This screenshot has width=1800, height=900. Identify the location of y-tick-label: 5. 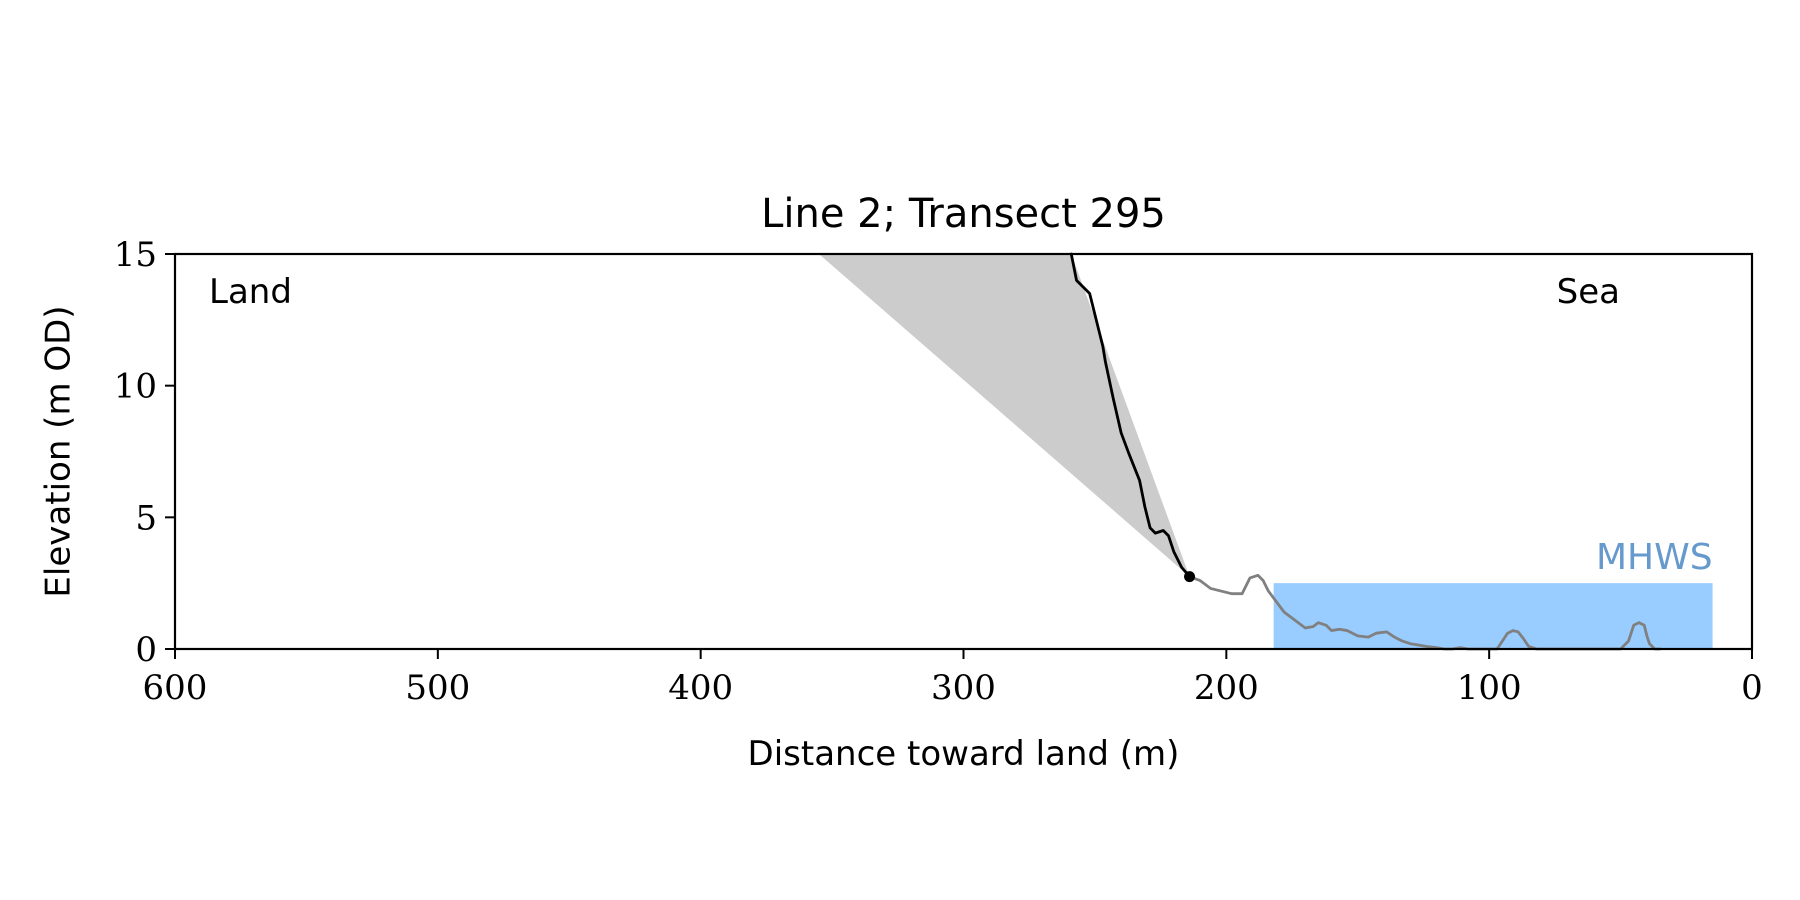
(146, 518).